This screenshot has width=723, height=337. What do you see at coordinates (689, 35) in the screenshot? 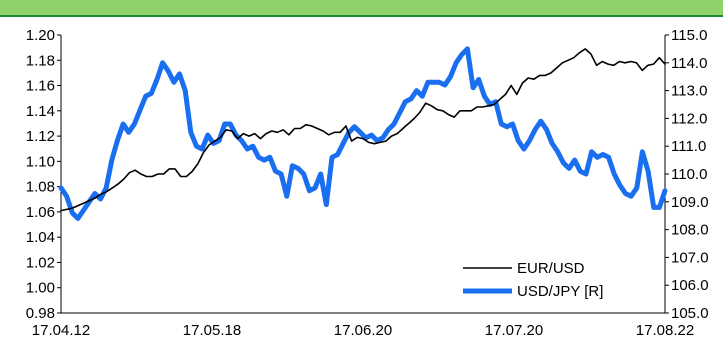
I see `right-tick-label: 115.0` at bounding box center [689, 35].